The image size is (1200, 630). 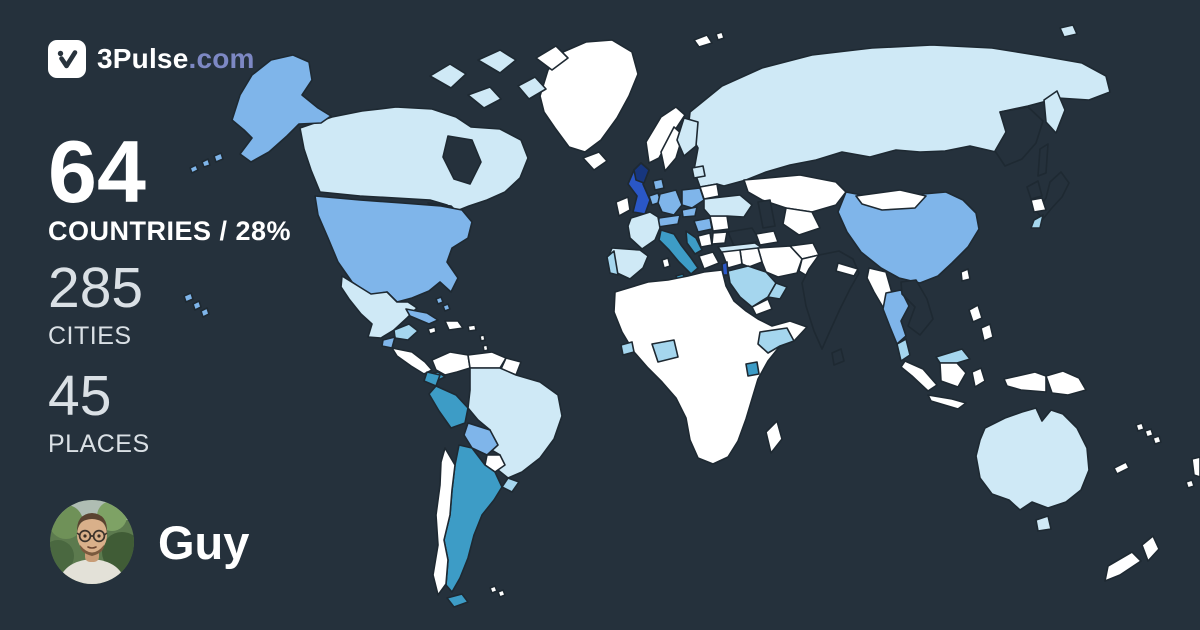 I want to click on country-sri-lanka, so click(x=838, y=357).